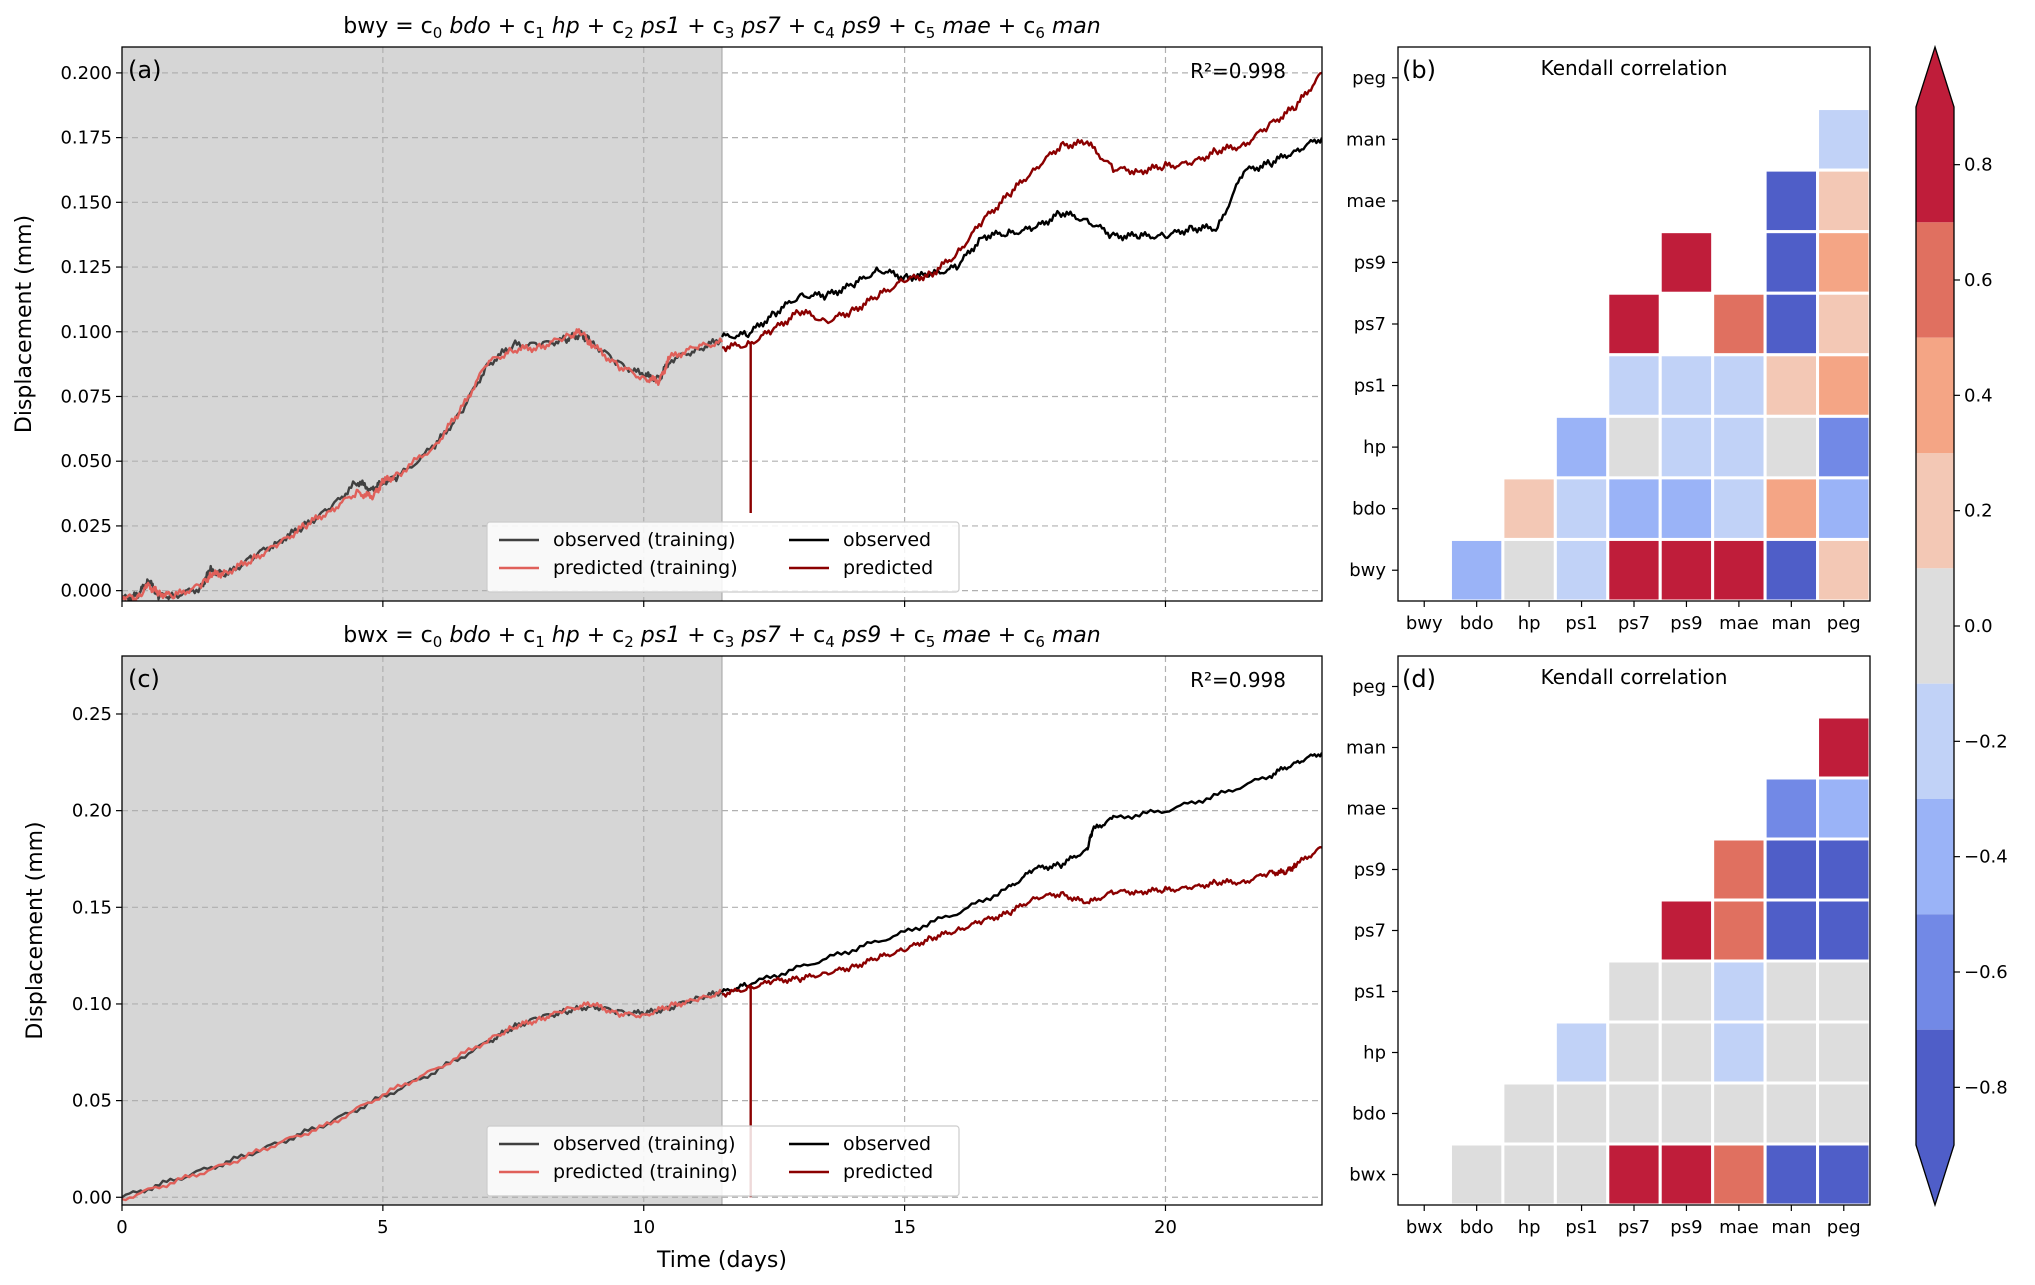 The width and height of the screenshot is (2035, 1285). What do you see at coordinates (1366, 139) in the screenshot?
I see `row-label: man` at bounding box center [1366, 139].